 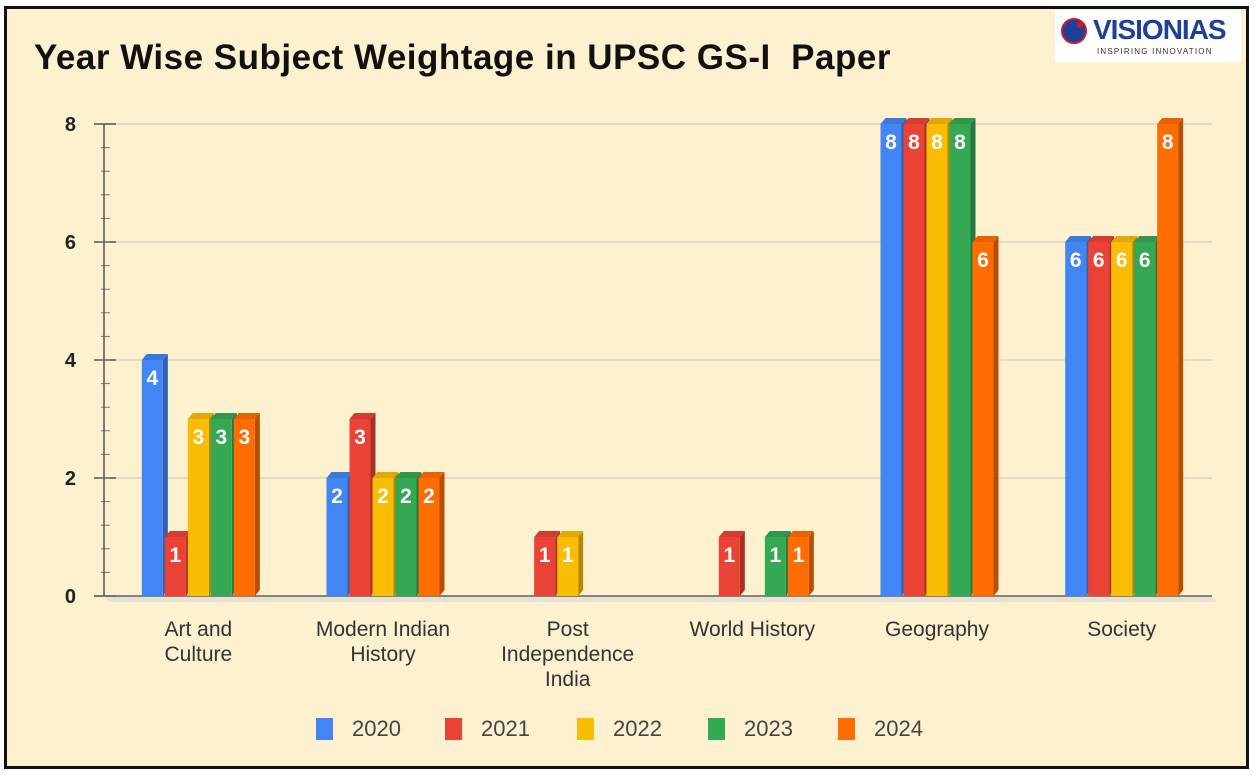 I want to click on y-tick-label: 6, so click(x=70, y=243).